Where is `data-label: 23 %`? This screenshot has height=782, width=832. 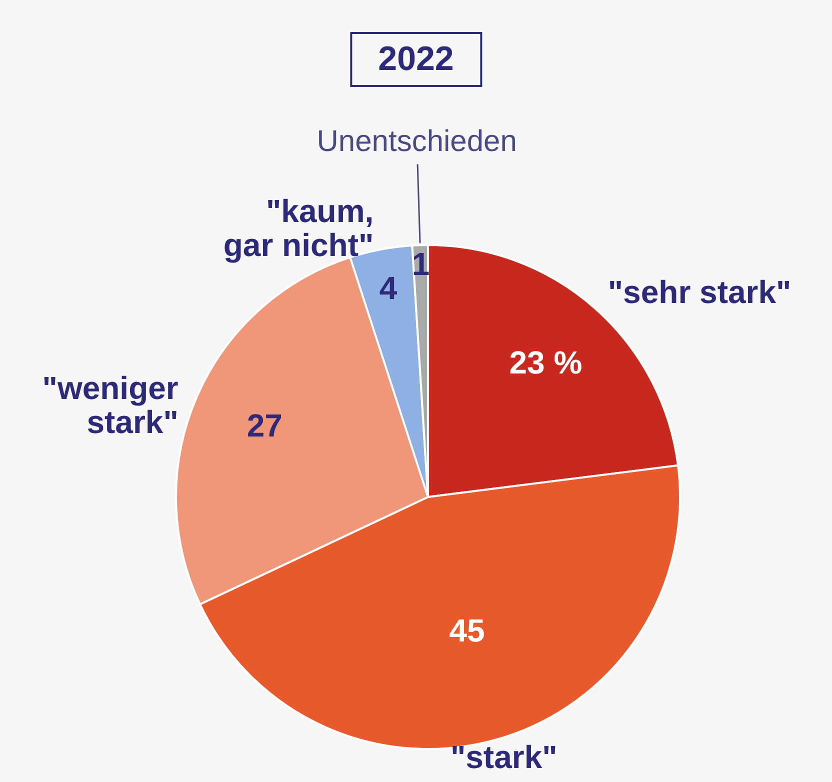
data-label: 23 % is located at coordinates (545, 362).